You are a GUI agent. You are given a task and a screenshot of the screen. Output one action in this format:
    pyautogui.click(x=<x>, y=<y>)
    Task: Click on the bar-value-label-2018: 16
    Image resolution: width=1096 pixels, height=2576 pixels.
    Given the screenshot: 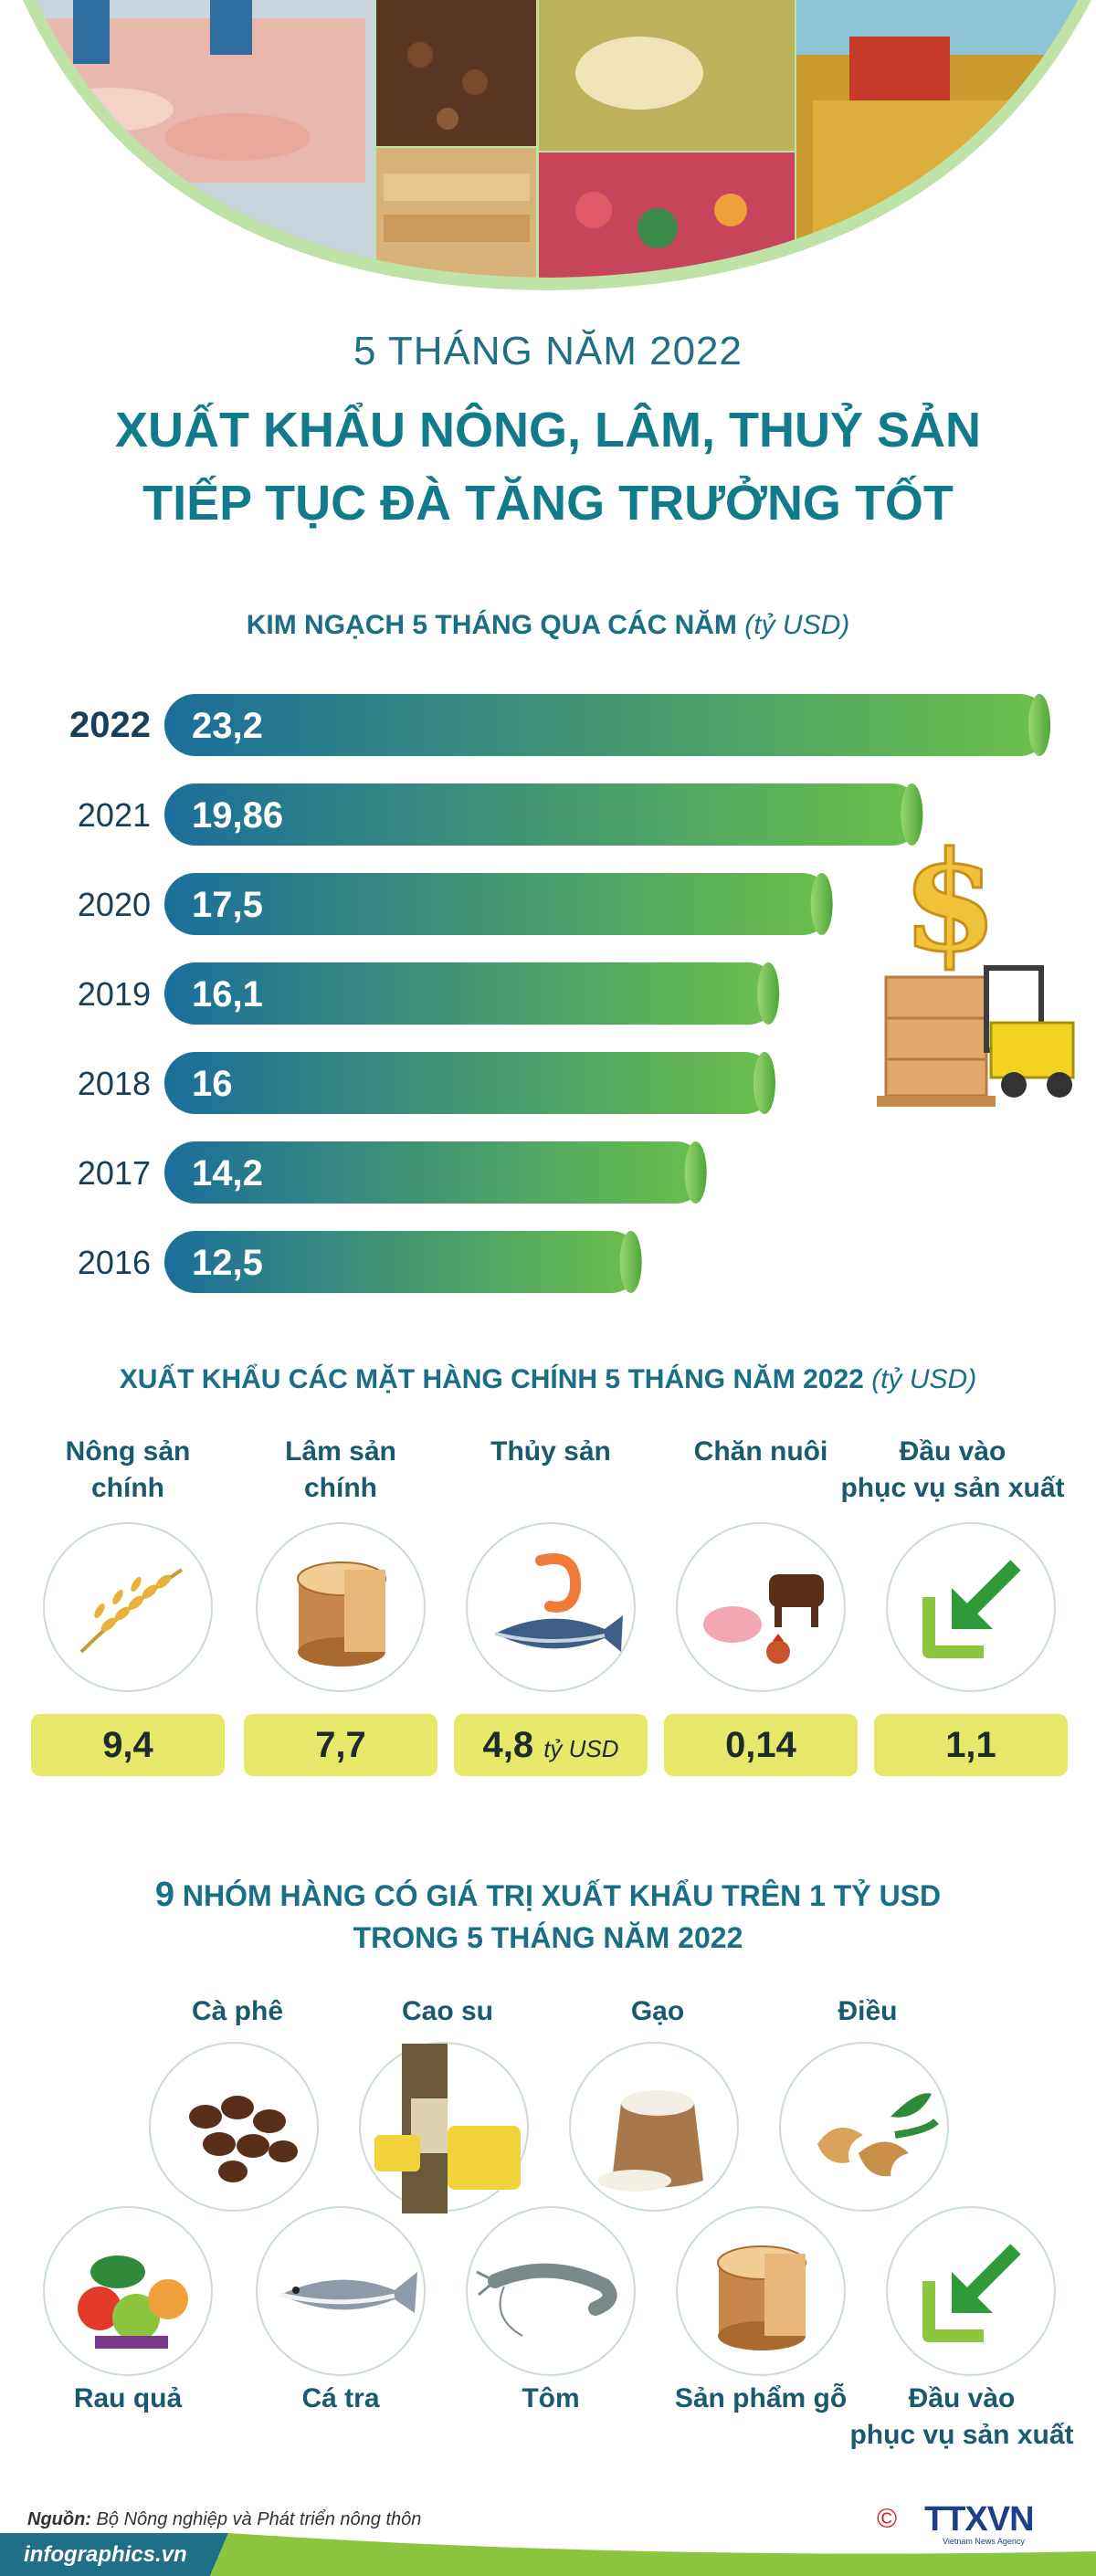 What is the action you would take?
    pyautogui.click(x=212, y=1084)
    